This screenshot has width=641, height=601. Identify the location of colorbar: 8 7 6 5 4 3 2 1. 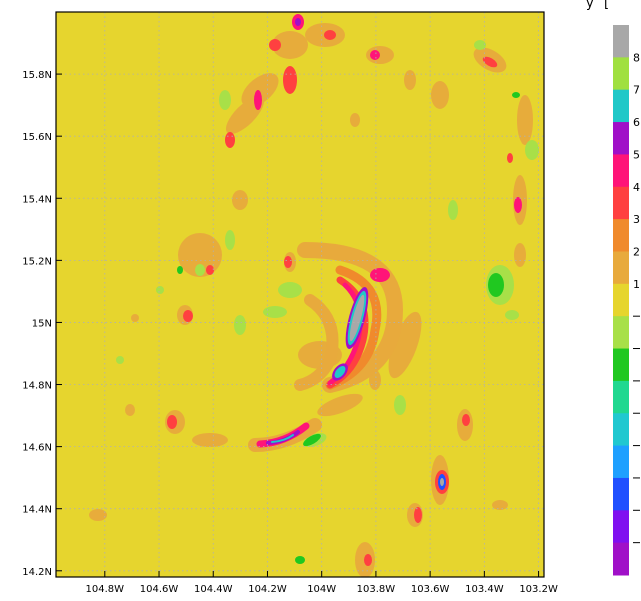
(626, 300).